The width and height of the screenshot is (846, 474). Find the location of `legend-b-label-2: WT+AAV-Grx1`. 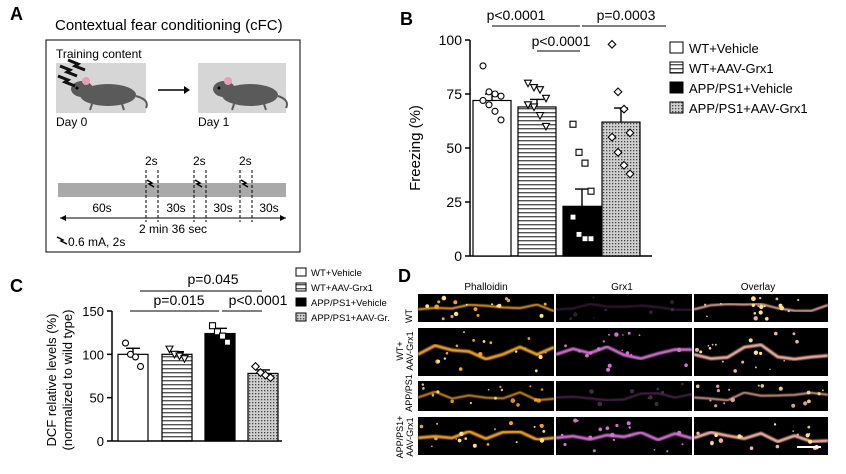

legend-b-label-2: WT+AAV-Grx1 is located at coordinates (731, 68).